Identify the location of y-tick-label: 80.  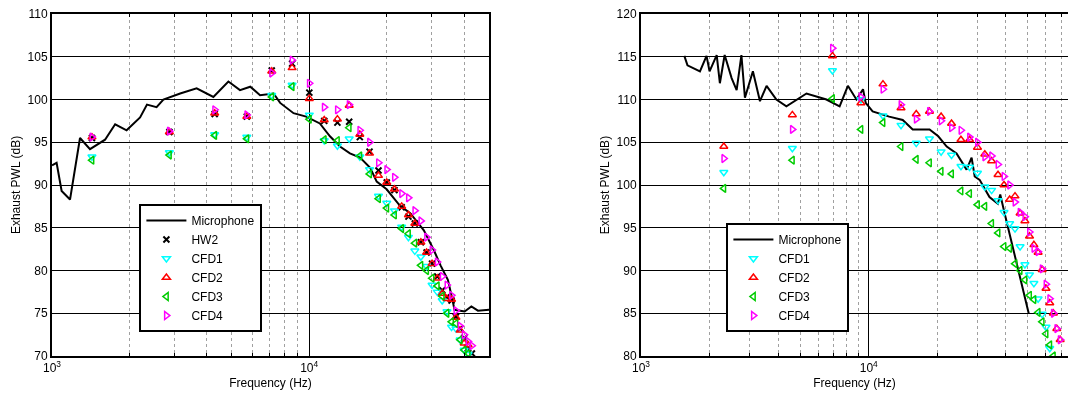
(41, 270).